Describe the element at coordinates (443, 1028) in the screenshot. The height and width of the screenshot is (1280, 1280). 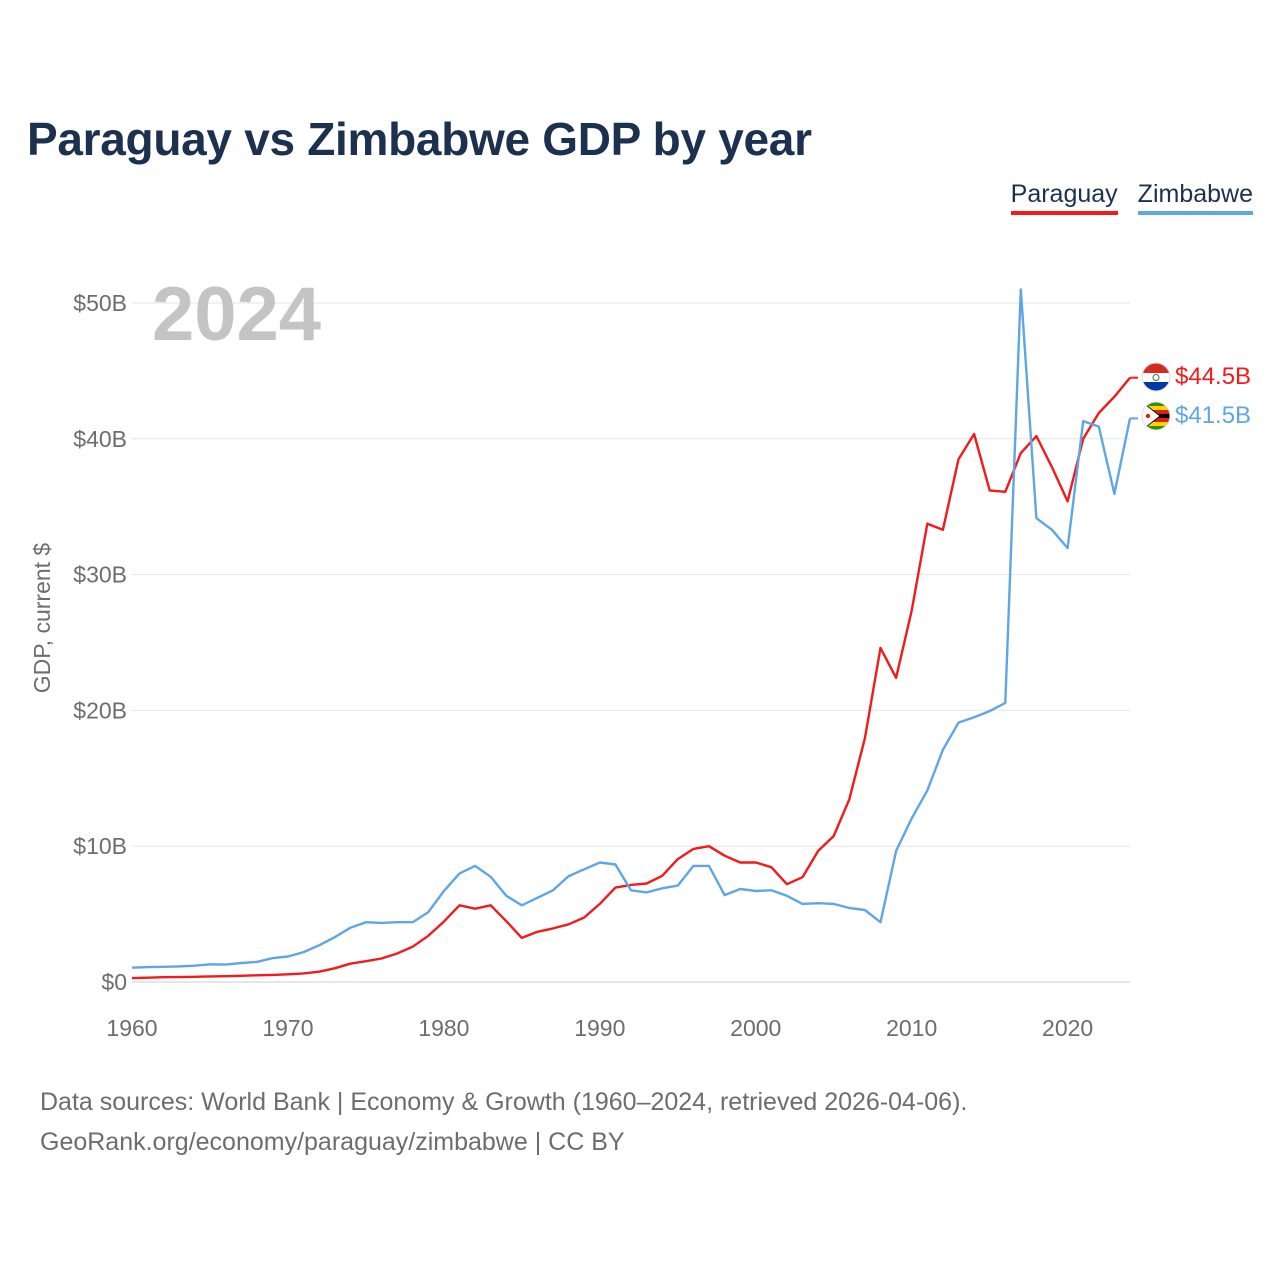
I see `x-tick-label: 1980` at that location.